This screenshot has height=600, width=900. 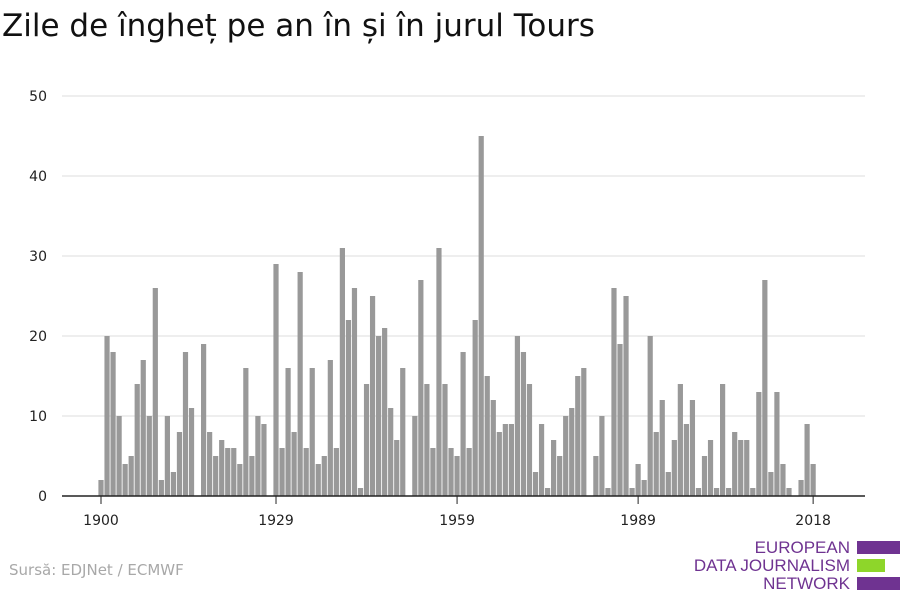 I want to click on bar-1958, so click(x=451, y=472).